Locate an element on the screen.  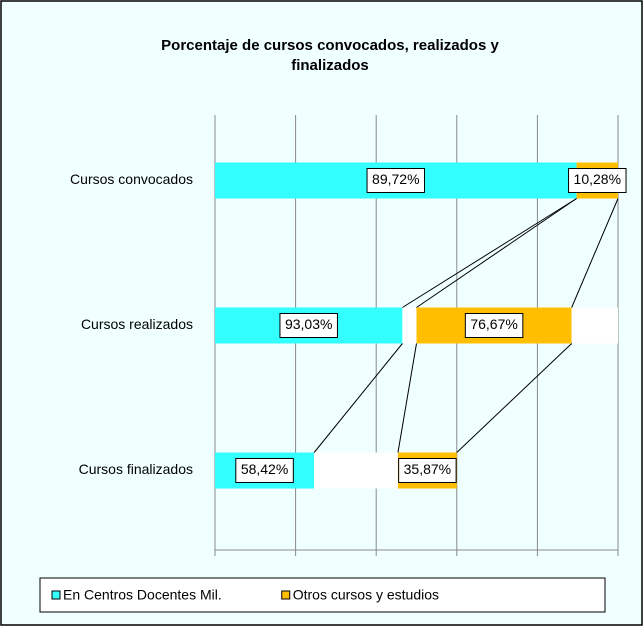
data-label: 76,67% is located at coordinates (493, 324).